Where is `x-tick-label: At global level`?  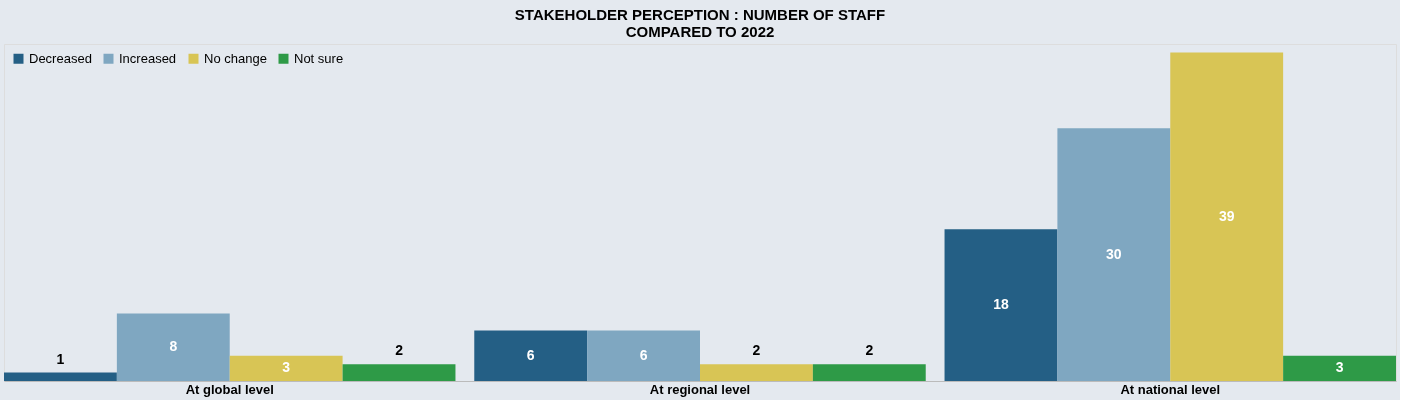
x-tick-label: At global level is located at coordinates (229, 389).